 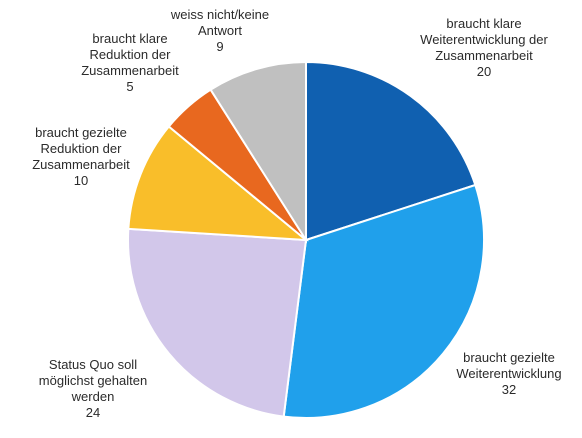 What do you see at coordinates (484, 71) in the screenshot?
I see `slice-value-label: 20` at bounding box center [484, 71].